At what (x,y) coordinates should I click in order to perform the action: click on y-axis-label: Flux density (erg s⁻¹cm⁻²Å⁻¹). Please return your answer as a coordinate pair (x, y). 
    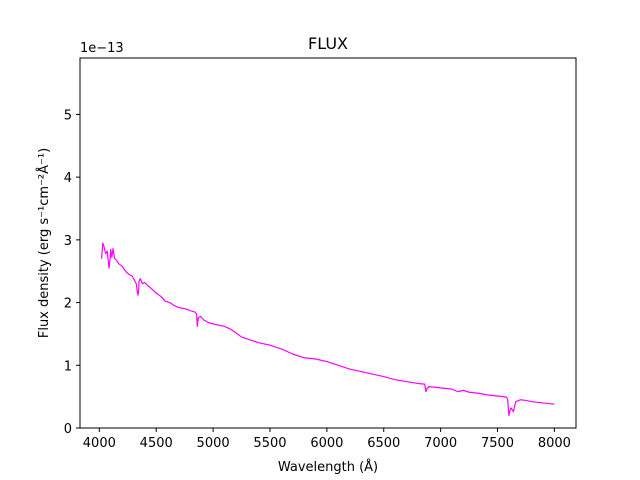
    Looking at the image, I should click on (44, 243).